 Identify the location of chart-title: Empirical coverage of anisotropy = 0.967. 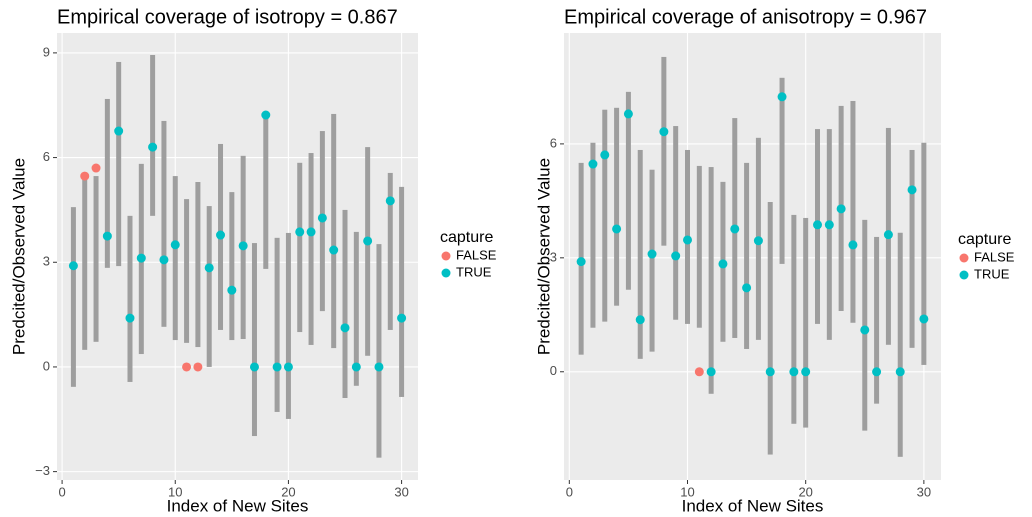
(745, 17).